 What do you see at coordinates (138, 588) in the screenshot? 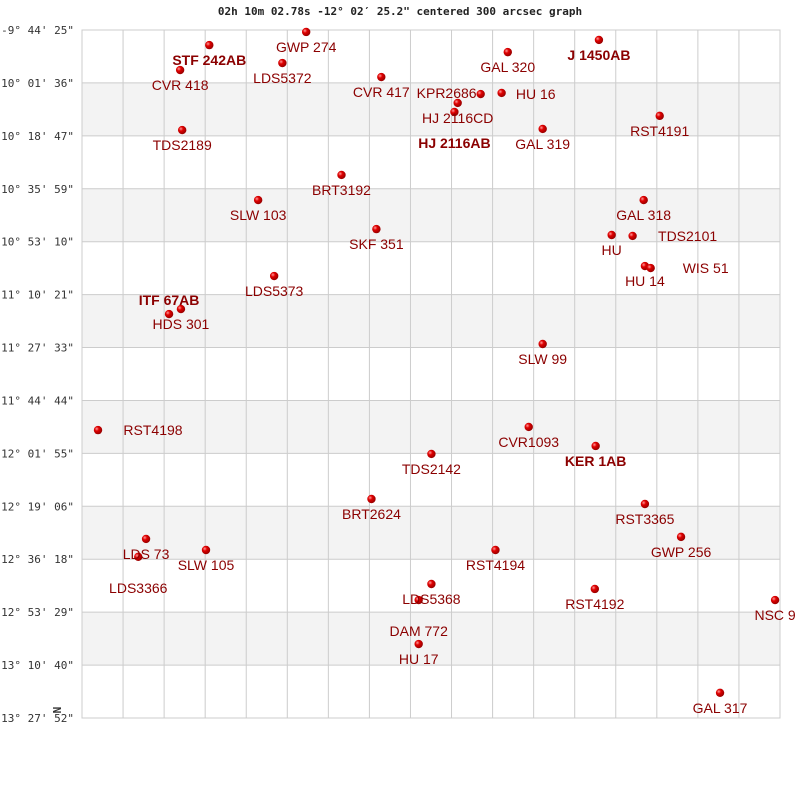
I see `star-label: LDS3366` at bounding box center [138, 588].